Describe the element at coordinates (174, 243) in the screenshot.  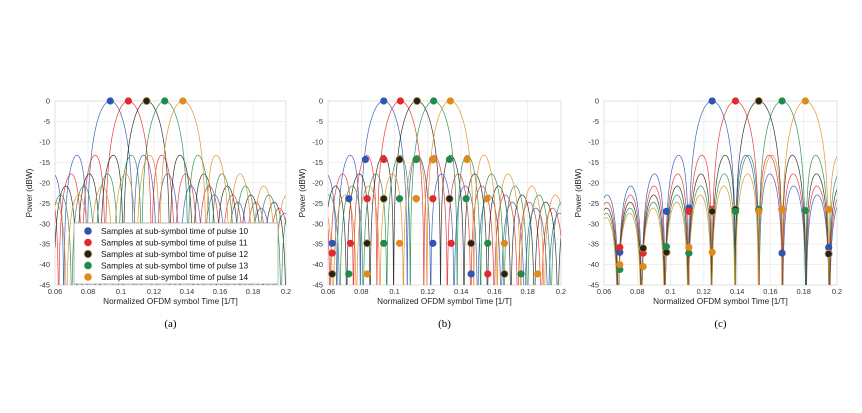
I see `legend-label: Samples at sub-symbol time of pulse 11` at that location.